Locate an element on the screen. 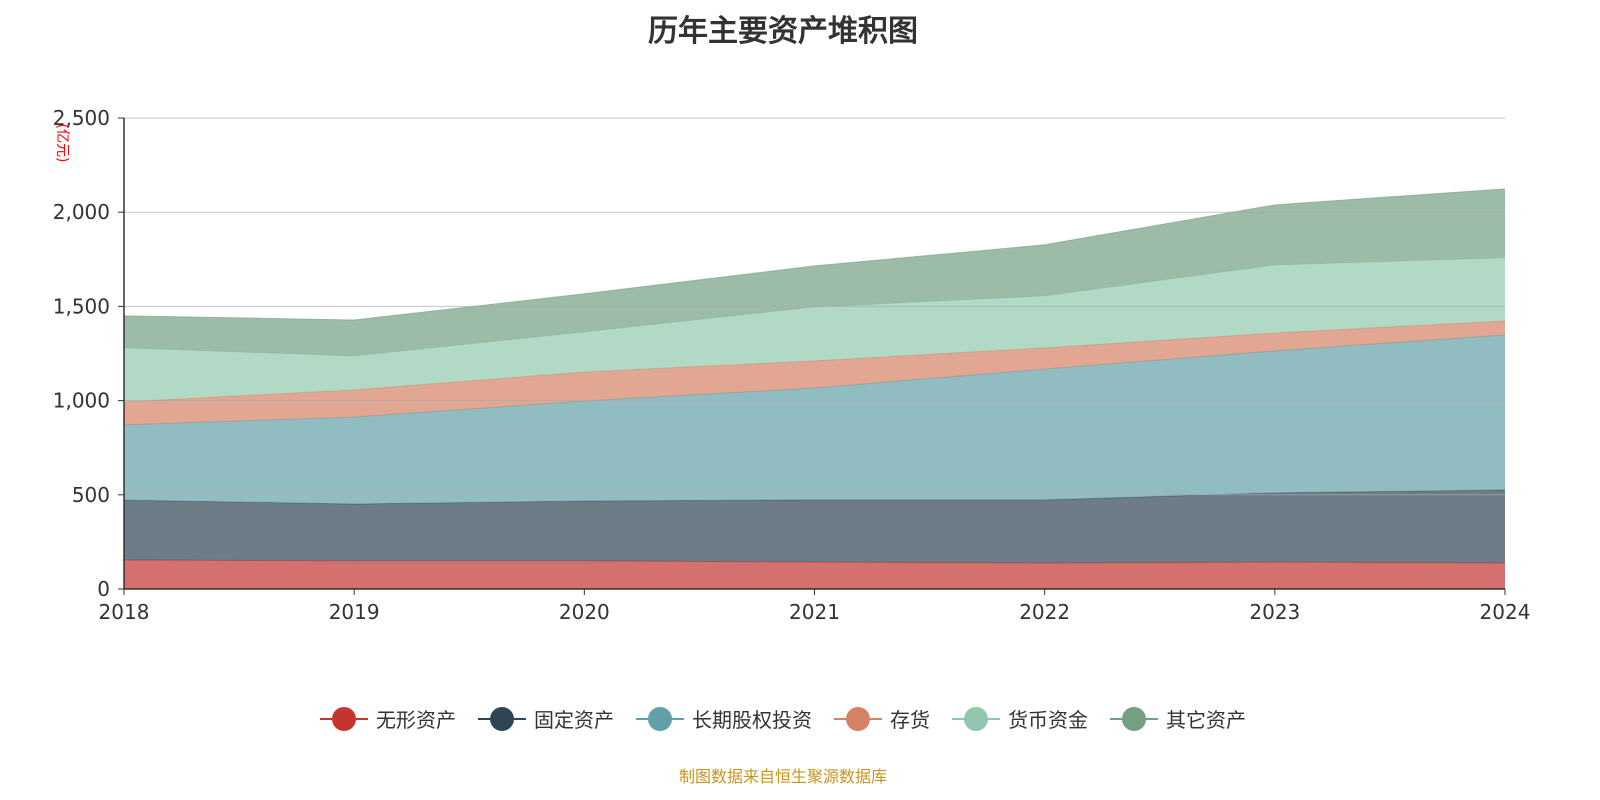 The height and width of the screenshot is (800, 1600). legend-label: 长期股权投资 is located at coordinates (752, 720).